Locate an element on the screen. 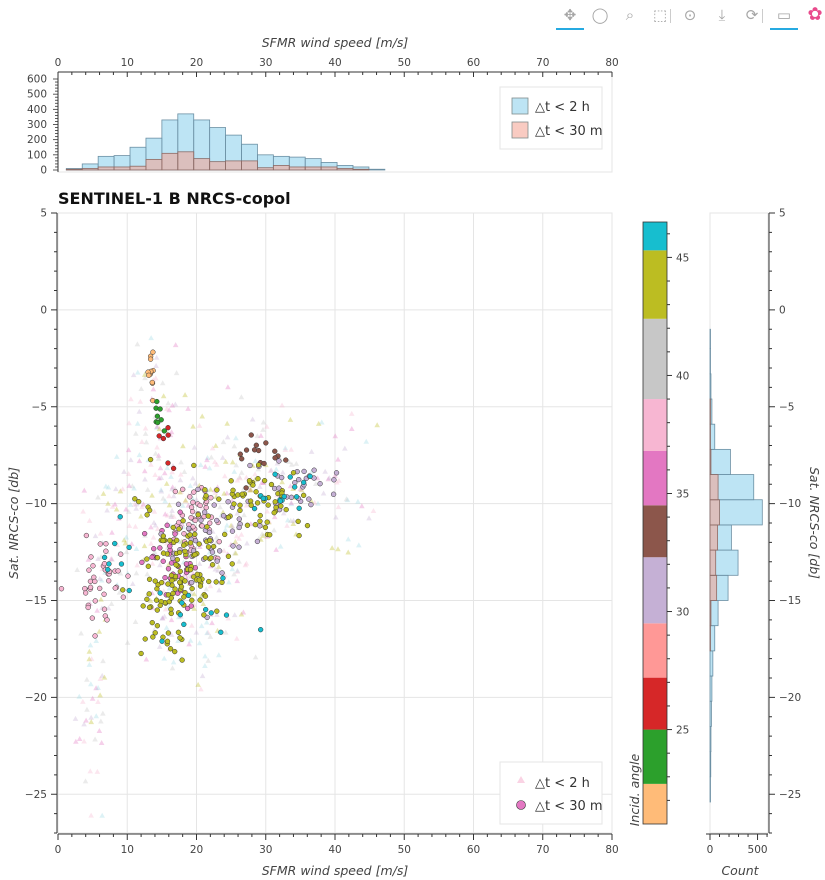  colorbar-band is located at coordinates (655, 803).